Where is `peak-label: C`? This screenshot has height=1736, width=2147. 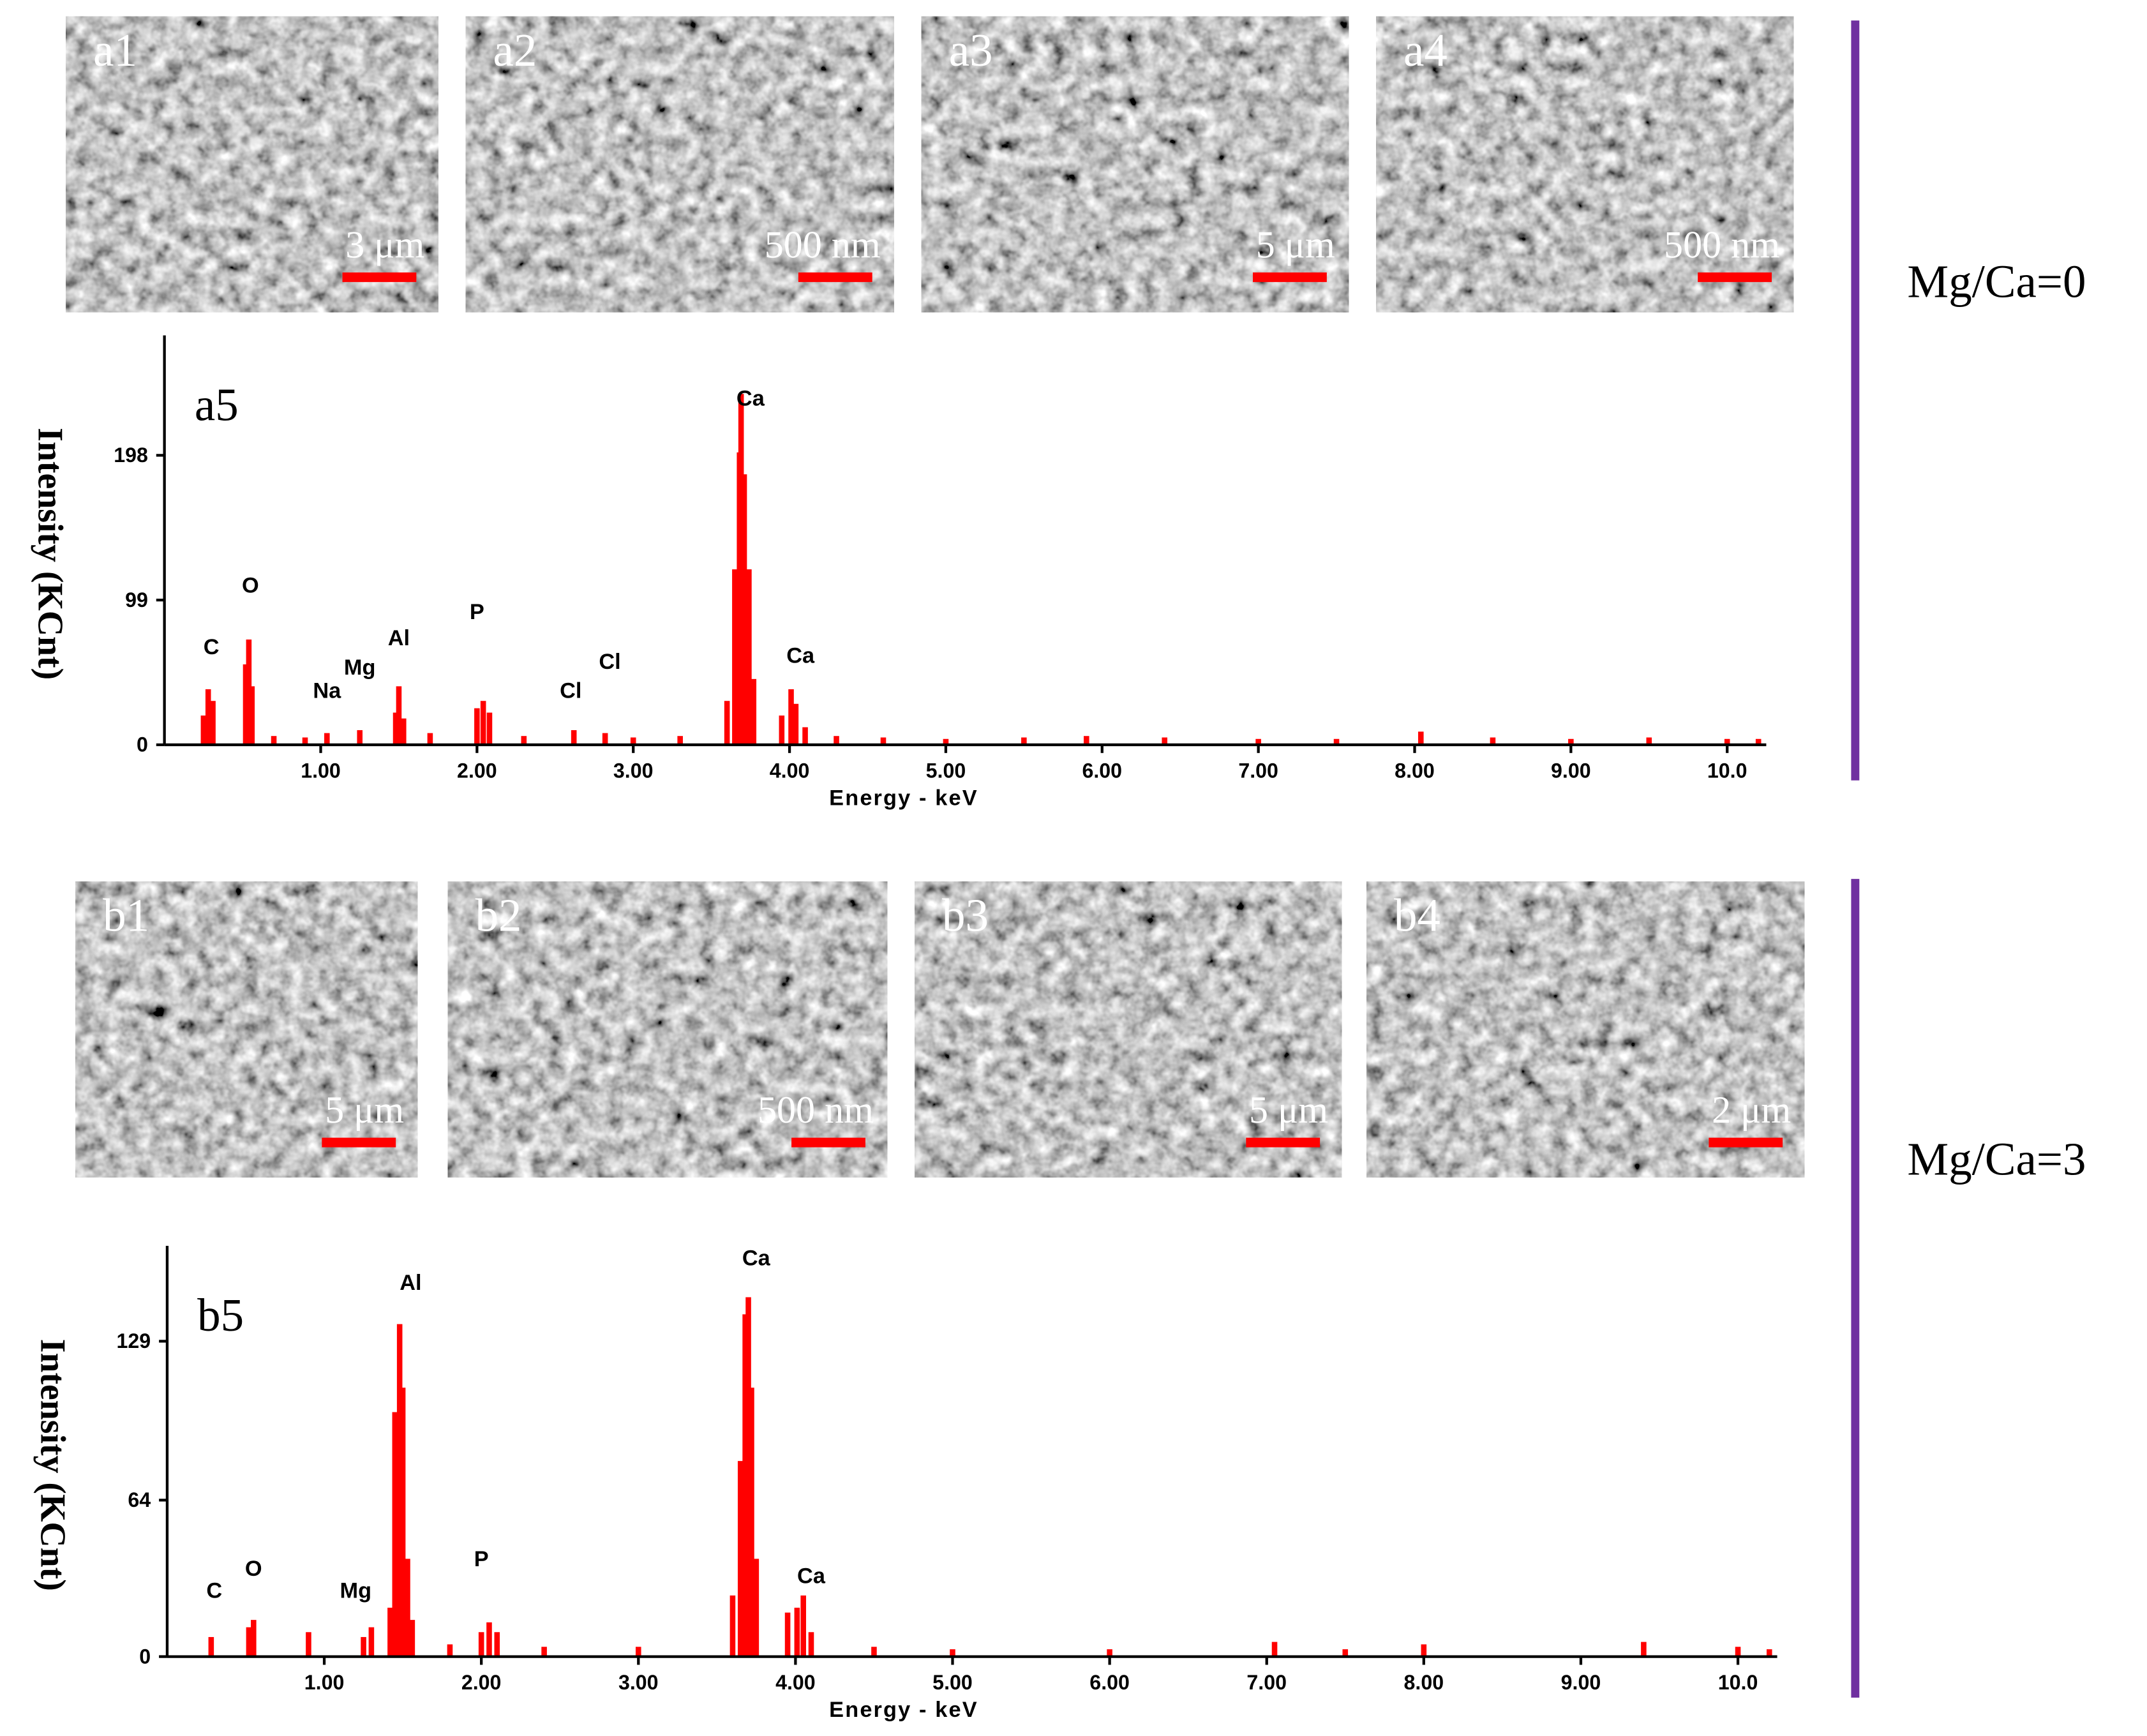 peak-label: C is located at coordinates (212, 647).